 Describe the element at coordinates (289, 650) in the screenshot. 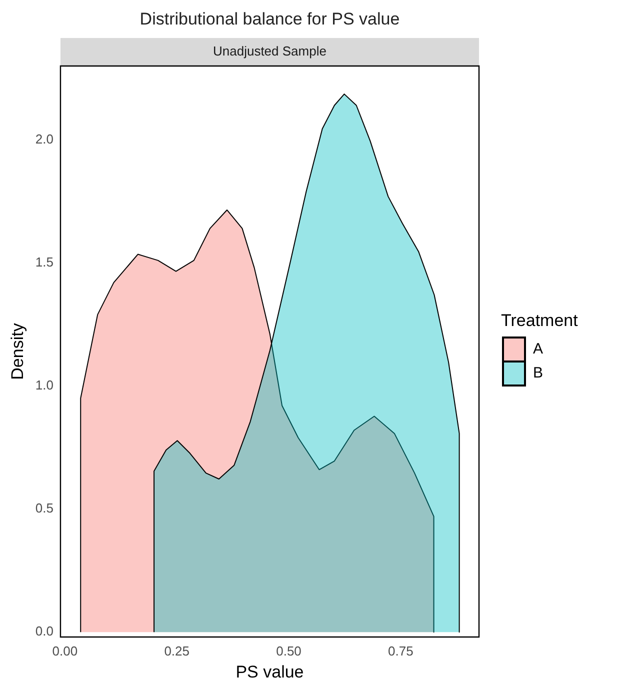

I see `x-tick-label: 0.50` at that location.